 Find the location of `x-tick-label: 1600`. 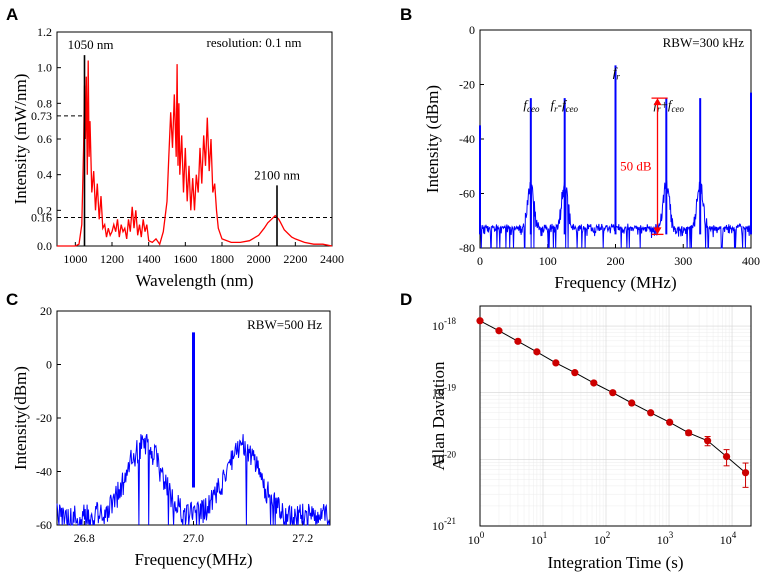

x-tick-label: 1600 is located at coordinates (185, 259).